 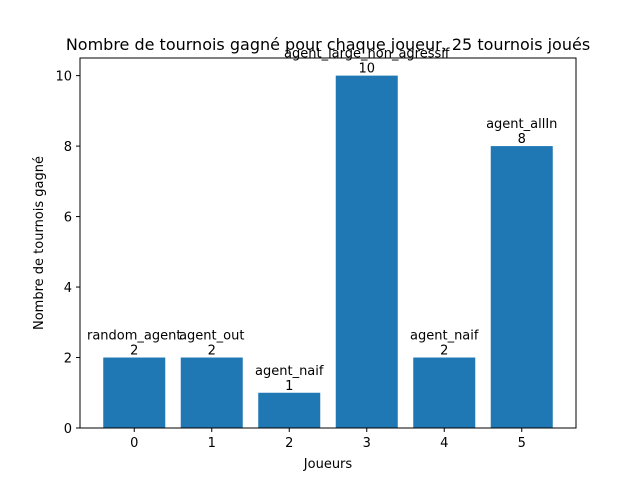 What do you see at coordinates (444, 351) in the screenshot?
I see `bar-label-4-line-1: 2` at bounding box center [444, 351].